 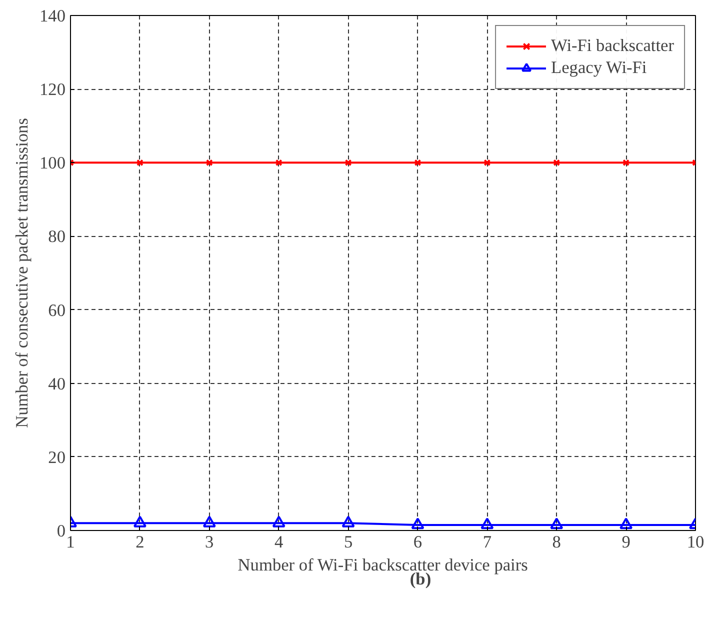 I want to click on x-tick-label: 9, so click(x=626, y=542).